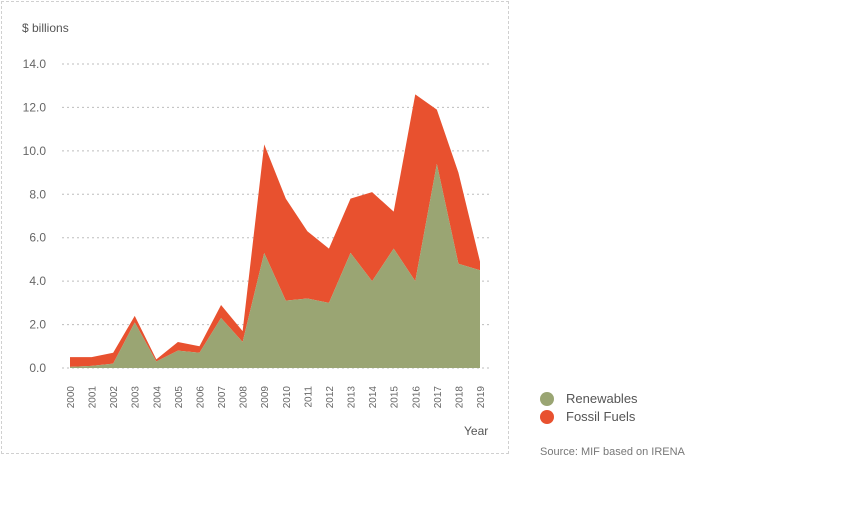 The height and width of the screenshot is (516, 843). What do you see at coordinates (35, 216) in the screenshot?
I see `y-axis-ticks: 0.0 2.0 4.0 6.0 8.0 10.0 12.0 14.0` at bounding box center [35, 216].